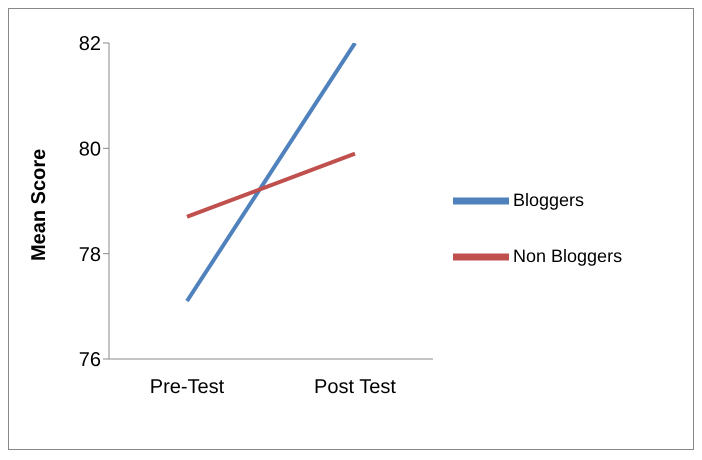  Describe the element at coordinates (355, 387) in the screenshot. I see `x-tick-label: Post Test` at that location.